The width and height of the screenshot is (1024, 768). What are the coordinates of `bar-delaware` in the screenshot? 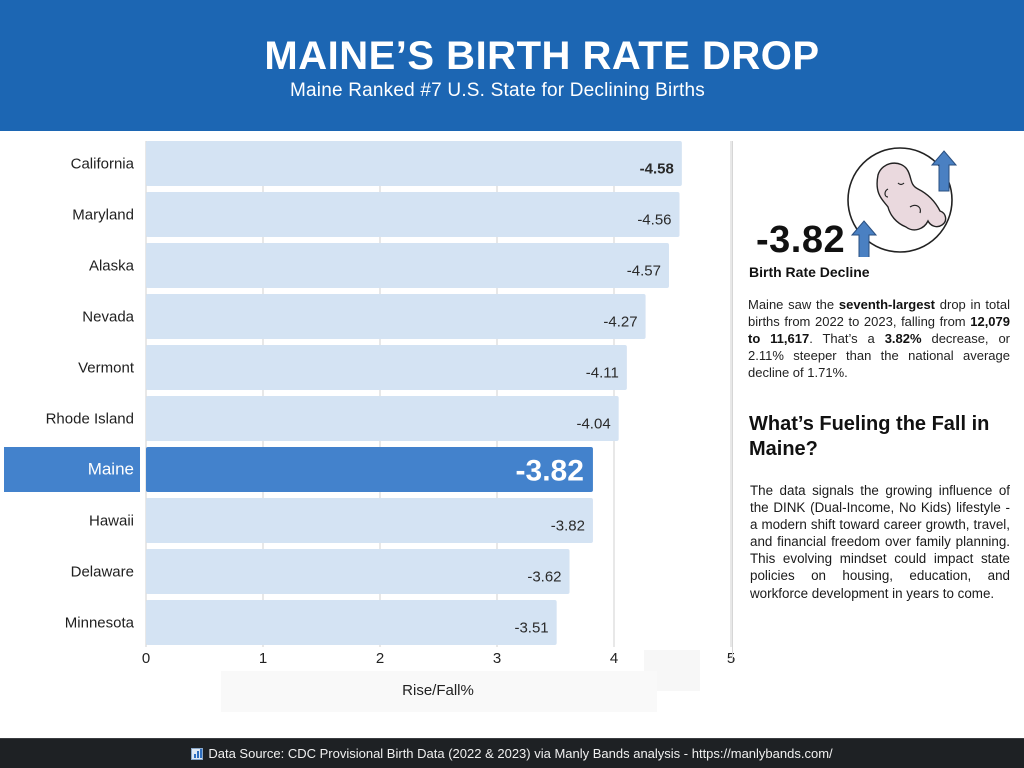 It's located at (358, 571).